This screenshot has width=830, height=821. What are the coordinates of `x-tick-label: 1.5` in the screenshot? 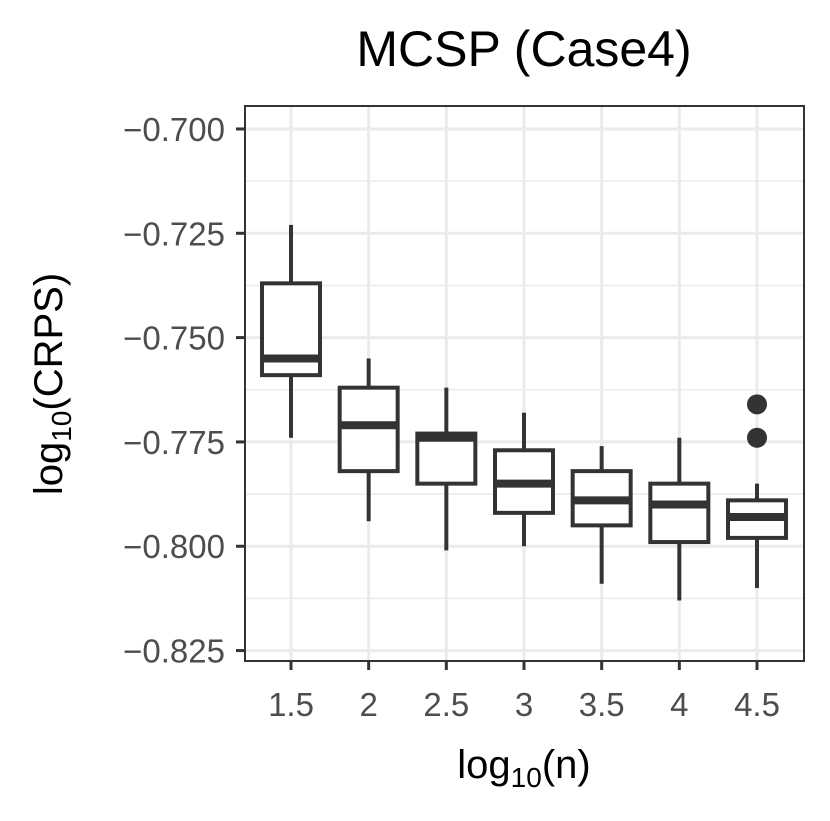 It's located at (291, 704).